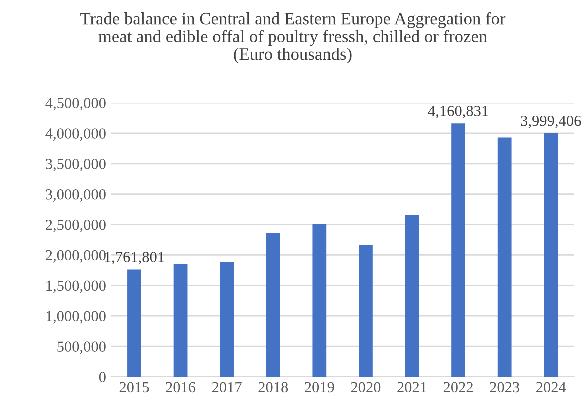 The image size is (586, 412). What do you see at coordinates (76, 317) in the screenshot?
I see `y-tick-label: 1,000,000` at bounding box center [76, 317].